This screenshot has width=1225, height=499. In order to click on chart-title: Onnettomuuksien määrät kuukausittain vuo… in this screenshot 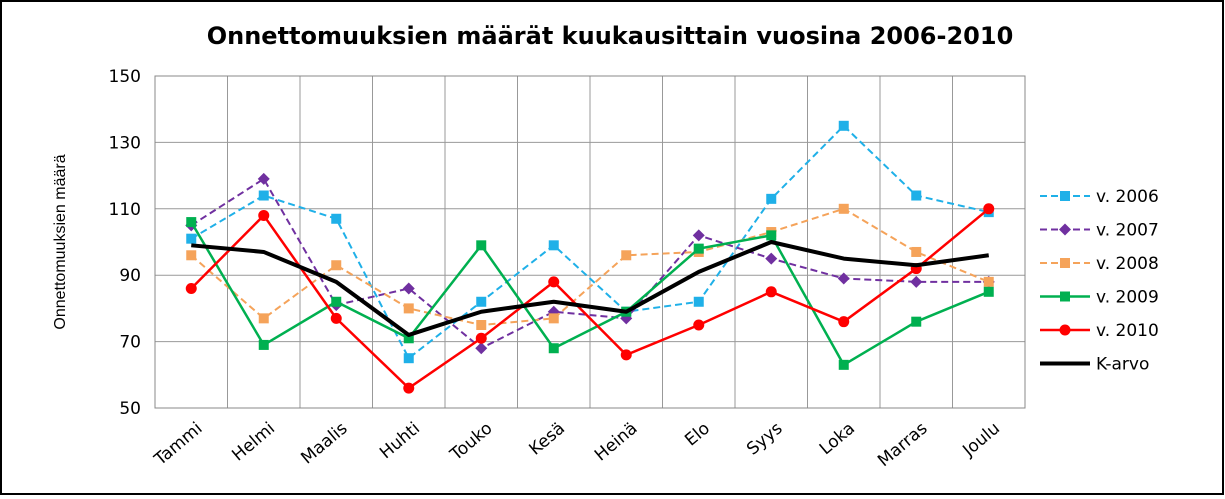, I will do `click(610, 36)`.